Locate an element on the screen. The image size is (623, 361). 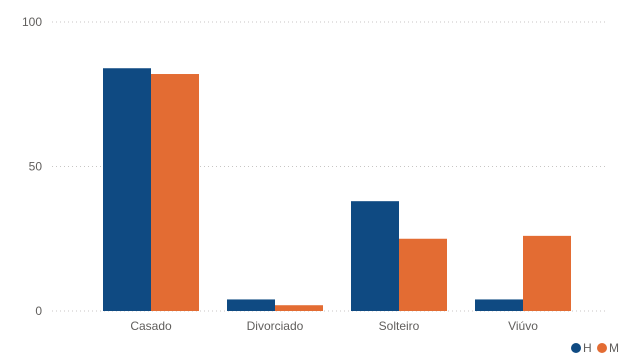
y-axis-ticks: 0 50 100 is located at coordinates (32, 166).